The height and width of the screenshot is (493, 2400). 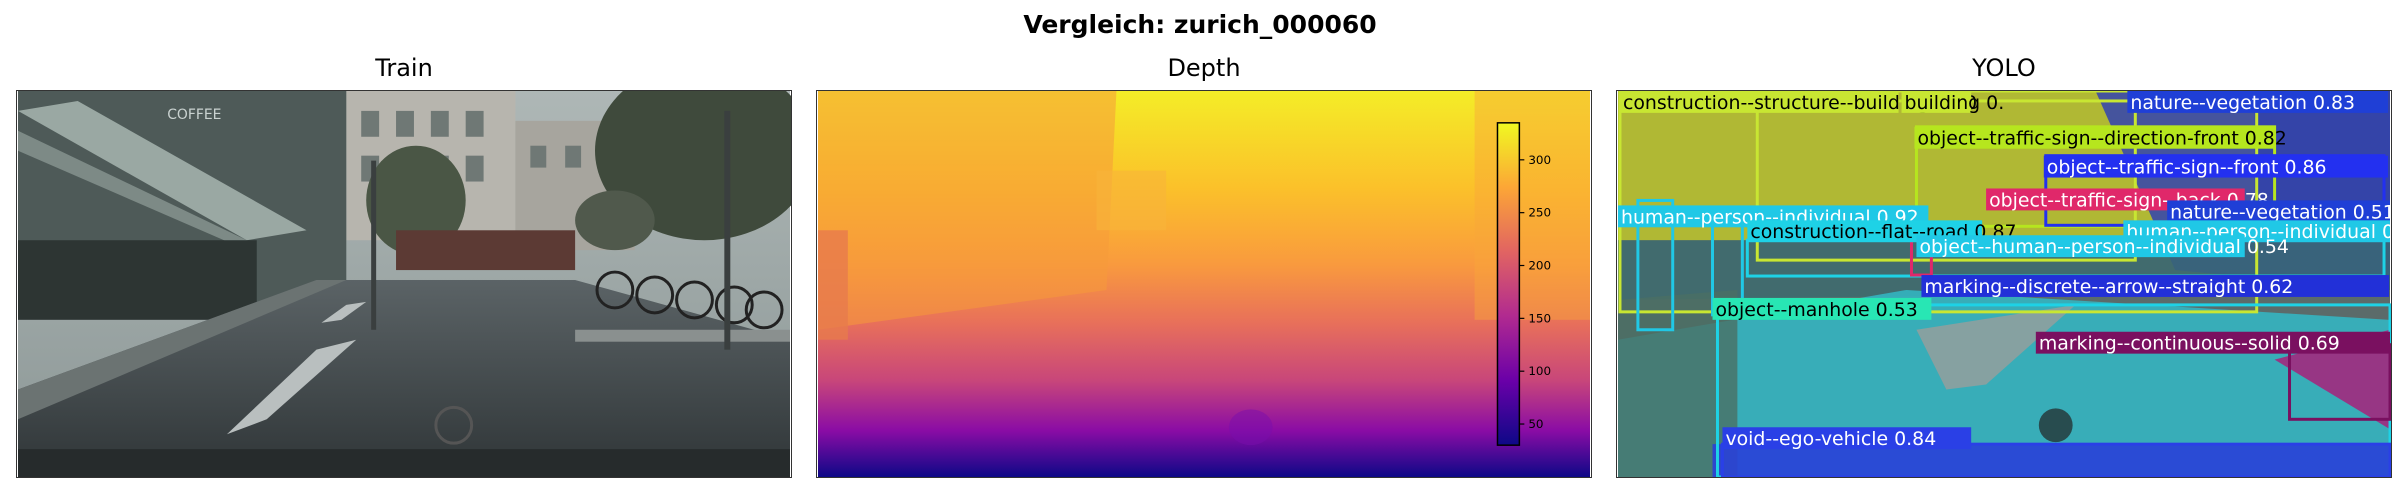 What do you see at coordinates (1204, 68) in the screenshot?
I see `panel-title-depth: Depth` at bounding box center [1204, 68].